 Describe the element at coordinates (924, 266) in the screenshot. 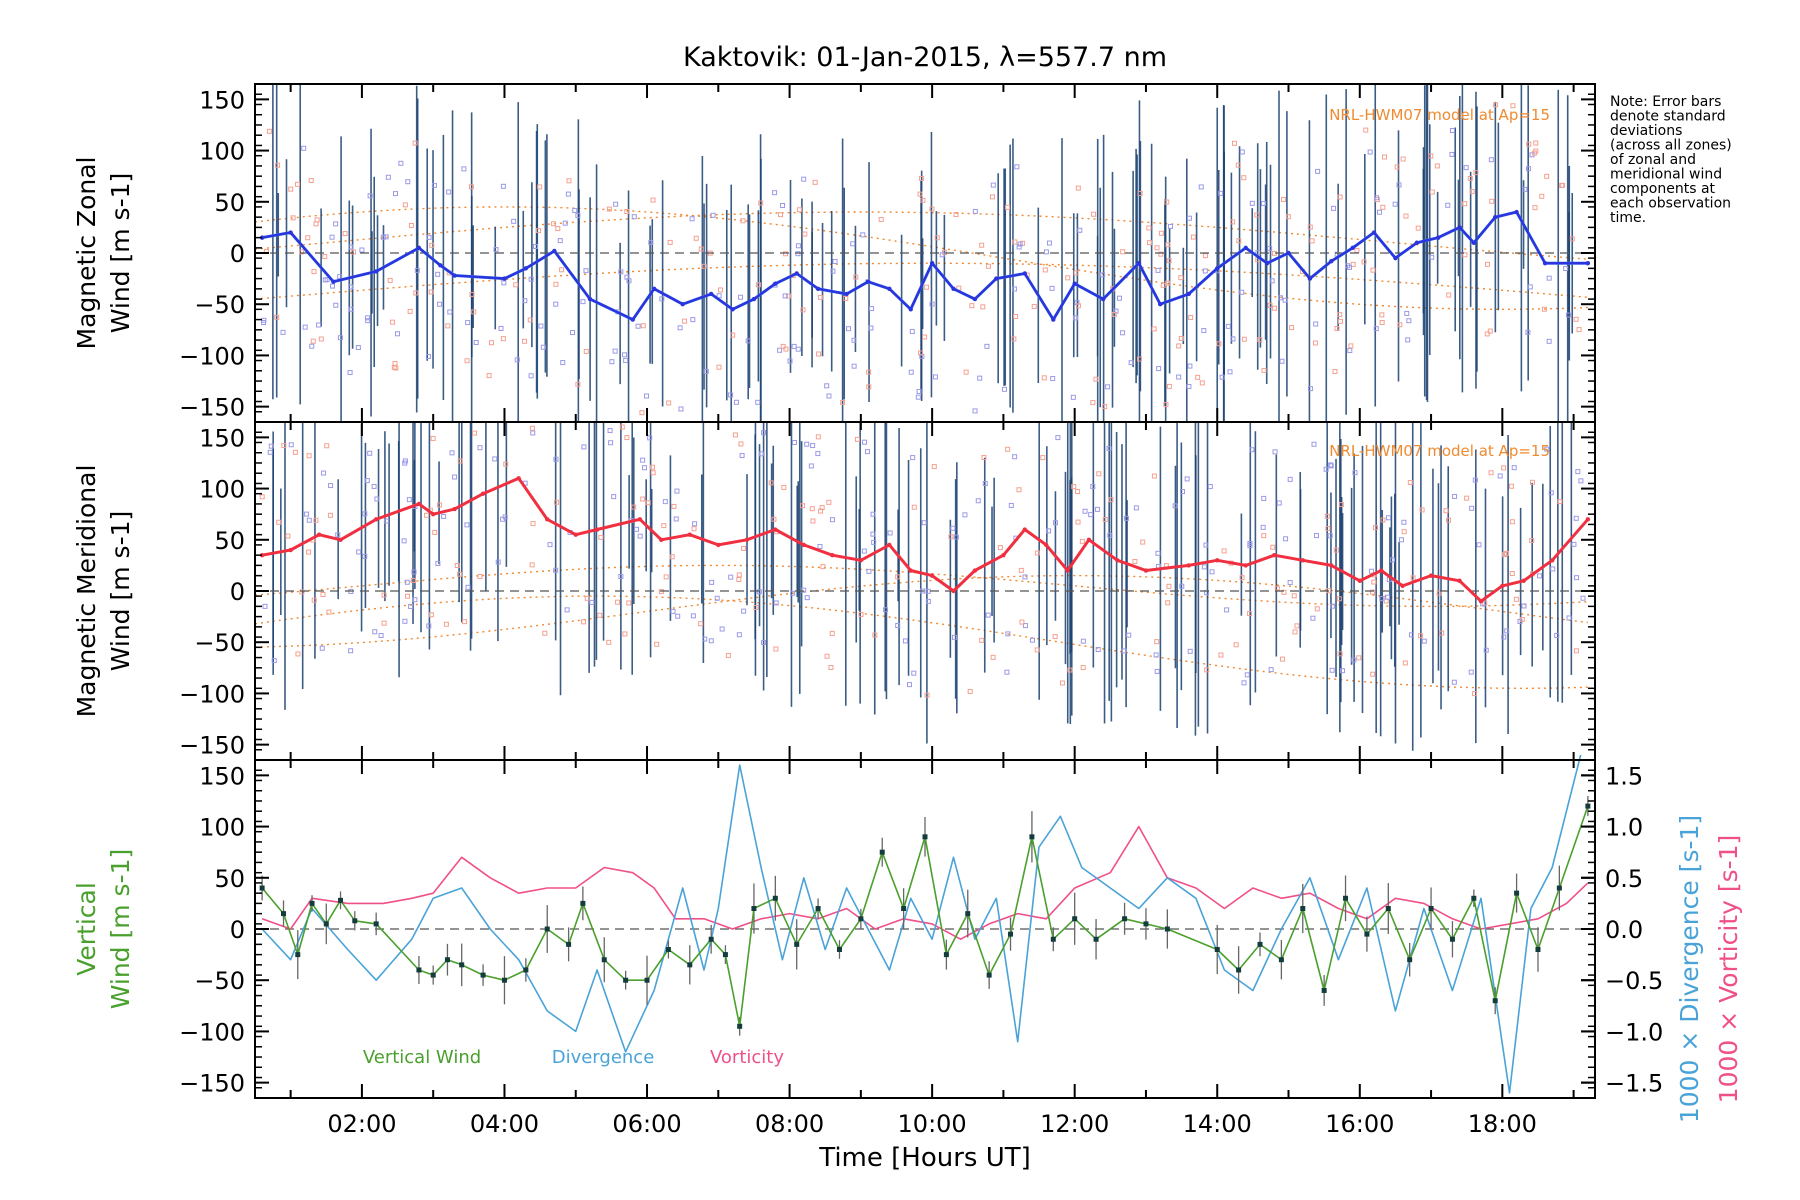

I see `zonal-wind-line-shadow` at that location.